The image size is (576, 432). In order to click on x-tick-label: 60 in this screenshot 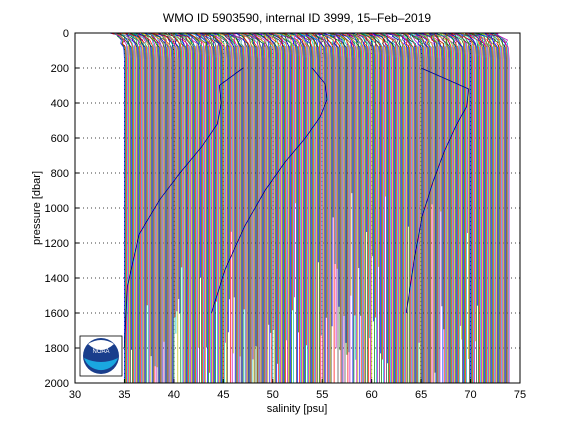, I will do `click(372, 395)`.